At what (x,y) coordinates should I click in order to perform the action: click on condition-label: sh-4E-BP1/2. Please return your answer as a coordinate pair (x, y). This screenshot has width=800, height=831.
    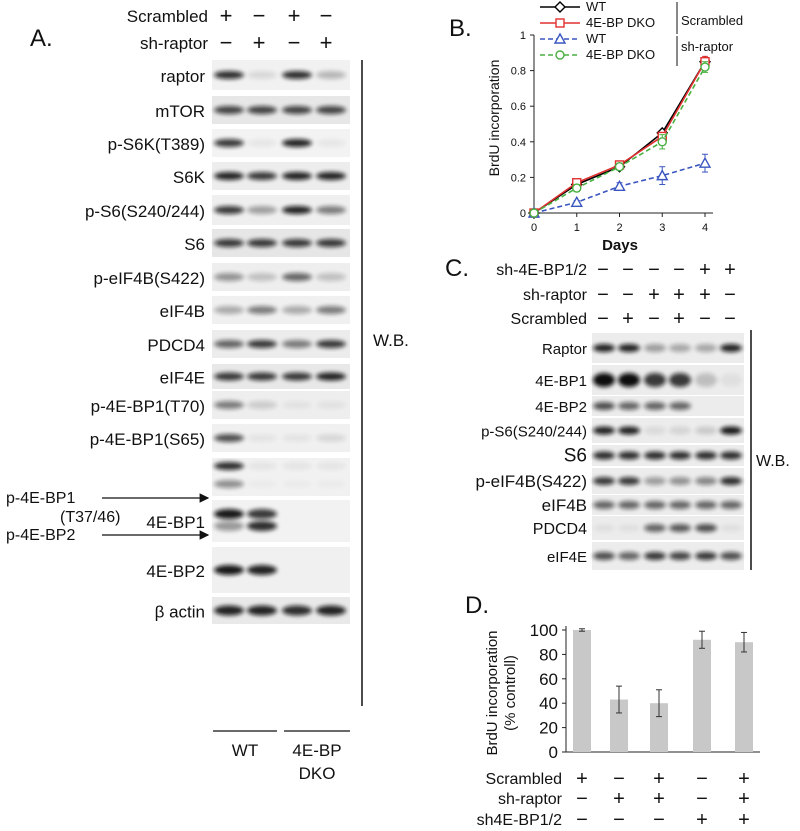
    Looking at the image, I should click on (541, 270).